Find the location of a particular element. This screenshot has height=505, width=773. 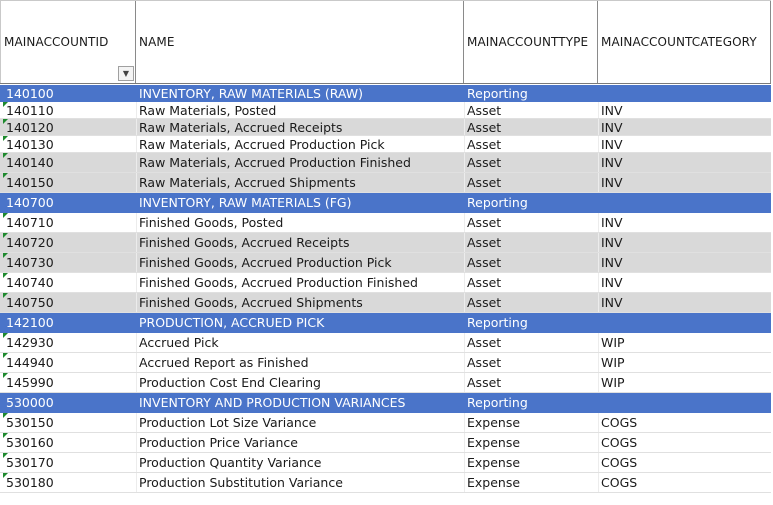

column-header-mainaccounttype: MAINACCOUNTTYPE is located at coordinates (531, 42).